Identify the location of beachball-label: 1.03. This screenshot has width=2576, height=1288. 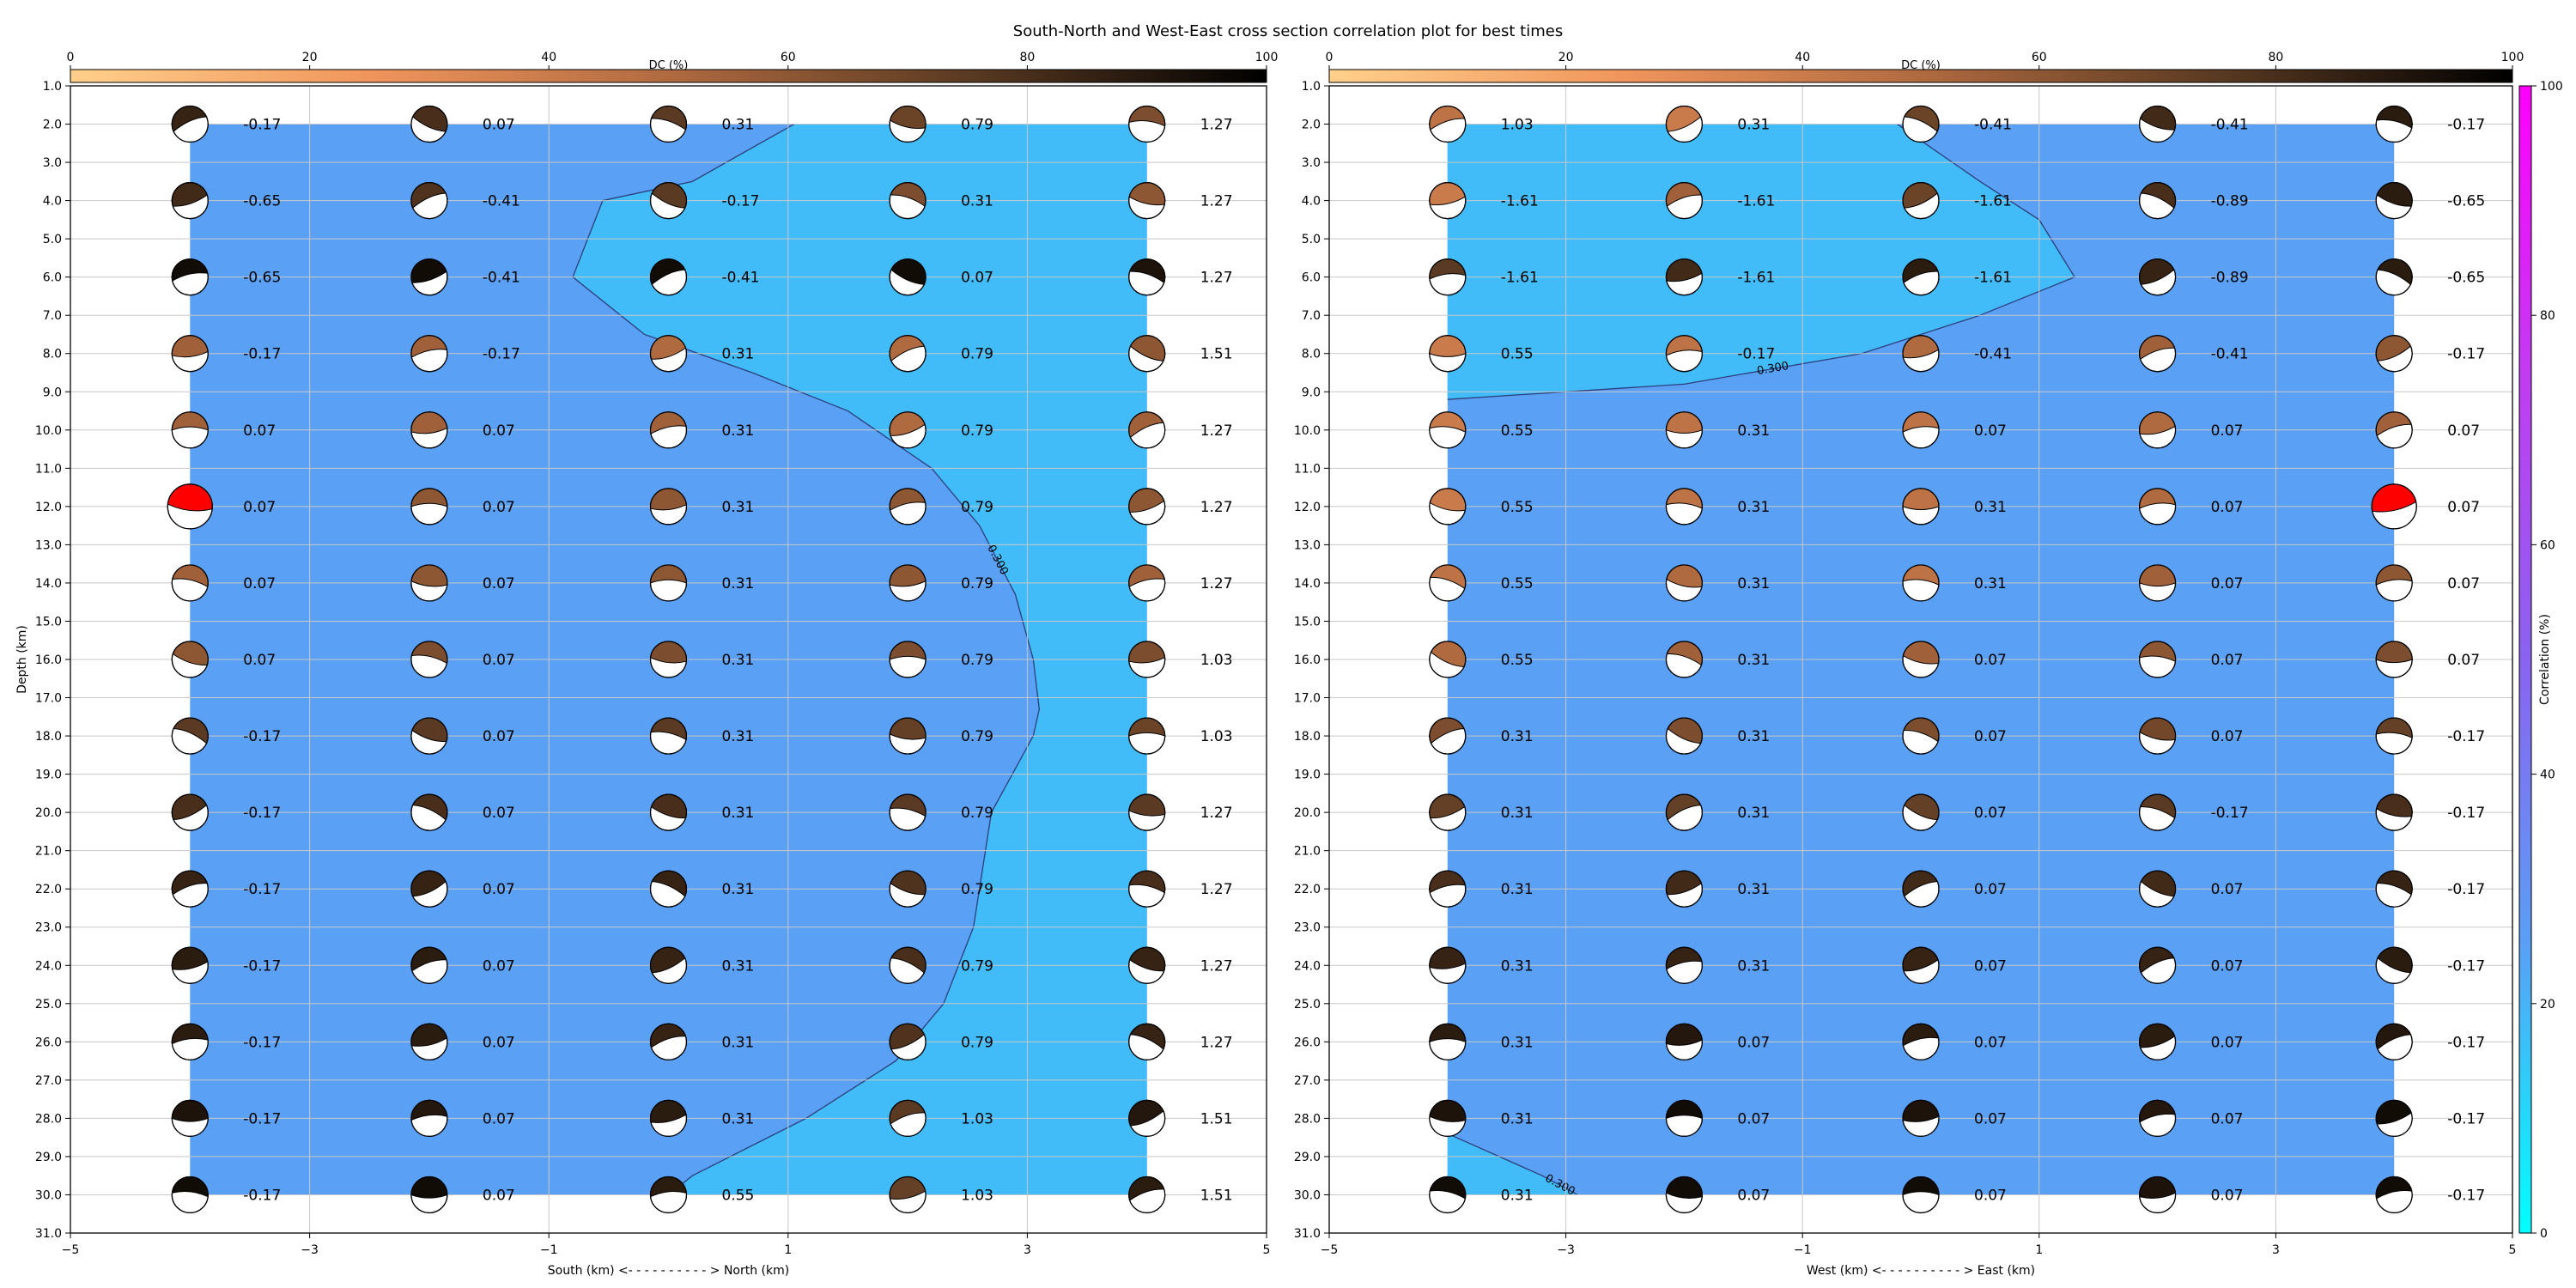
(977, 1118).